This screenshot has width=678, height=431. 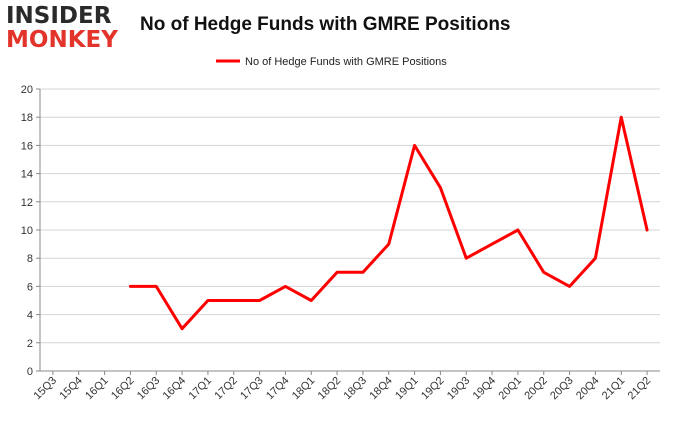 I want to click on insider-monkey-logo: INSIDER MONKEY, so click(x=67, y=29).